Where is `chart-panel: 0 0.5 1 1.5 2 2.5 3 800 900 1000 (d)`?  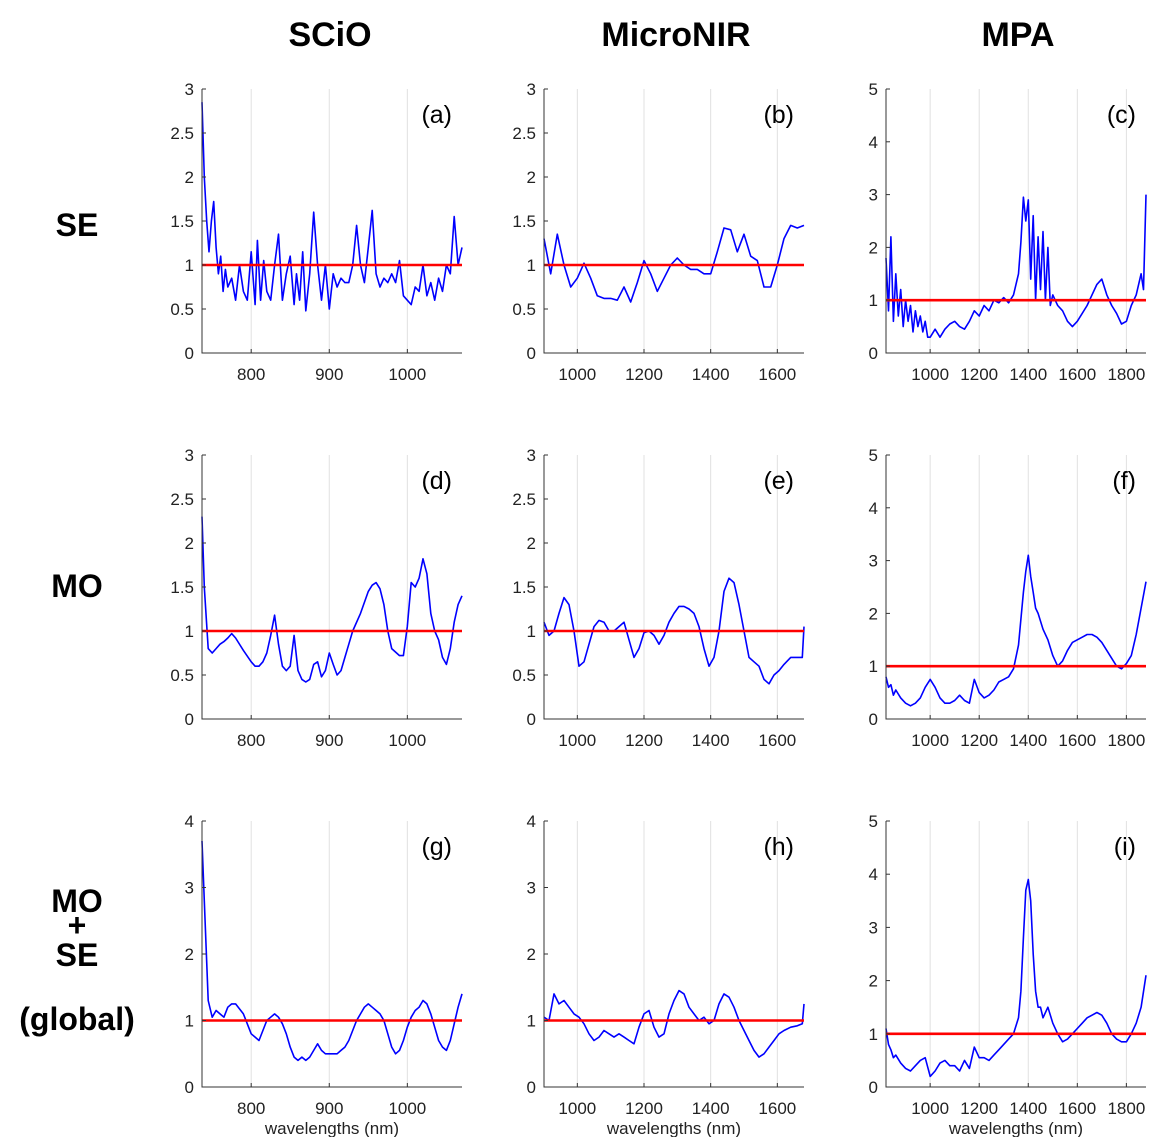
chart-panel: 0 0.5 1 1.5 2 2.5 3 800 900 1000 (d) is located at coordinates (316, 598).